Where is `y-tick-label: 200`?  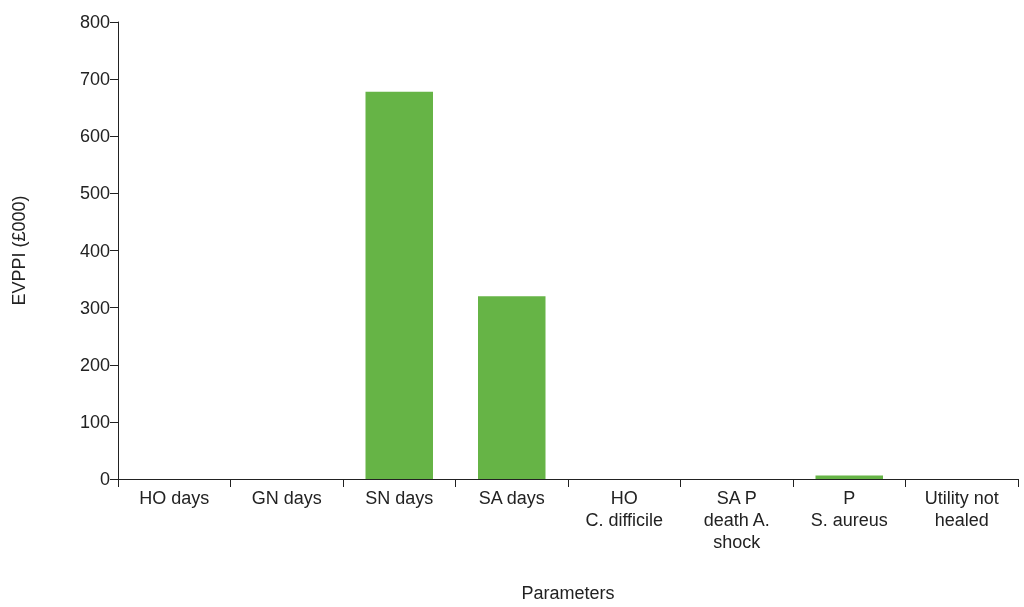
y-tick-label: 200 is located at coordinates (94, 364).